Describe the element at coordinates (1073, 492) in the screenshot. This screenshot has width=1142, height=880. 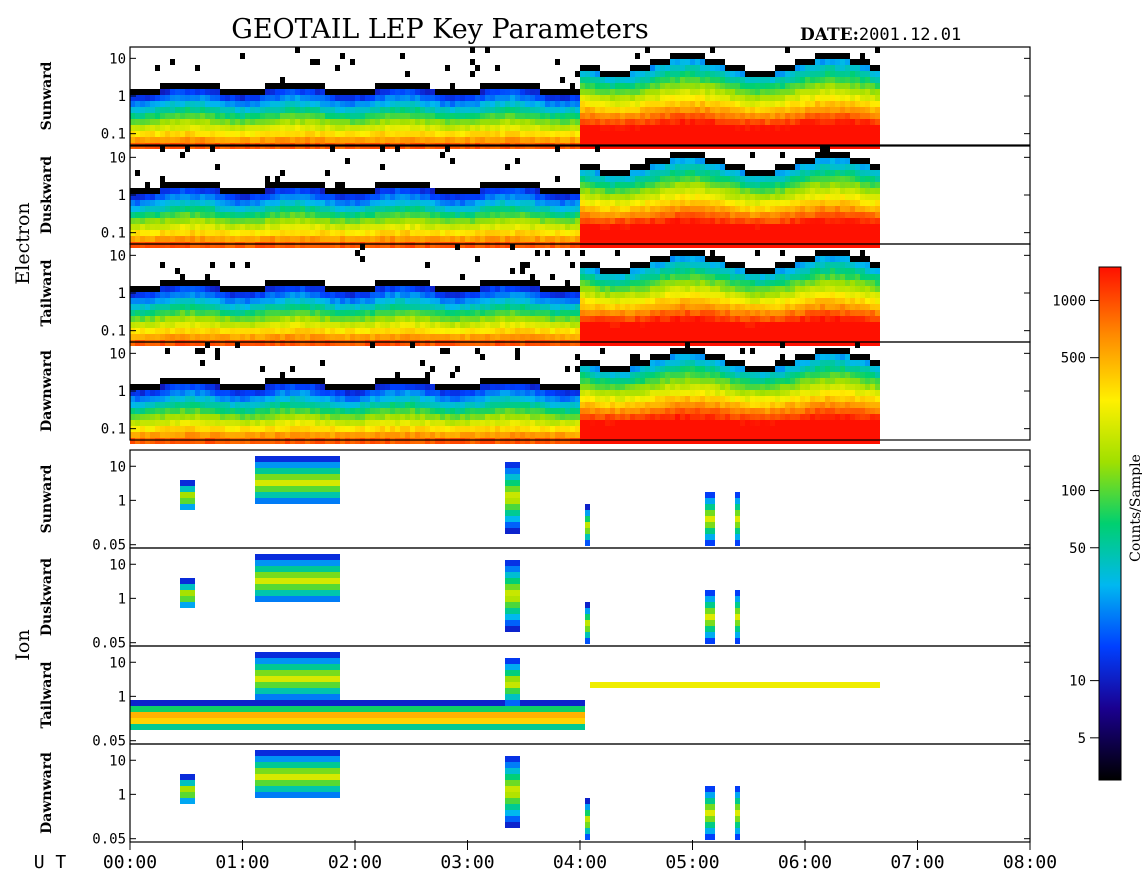
I see `colorbar-tick-label: 100` at that location.